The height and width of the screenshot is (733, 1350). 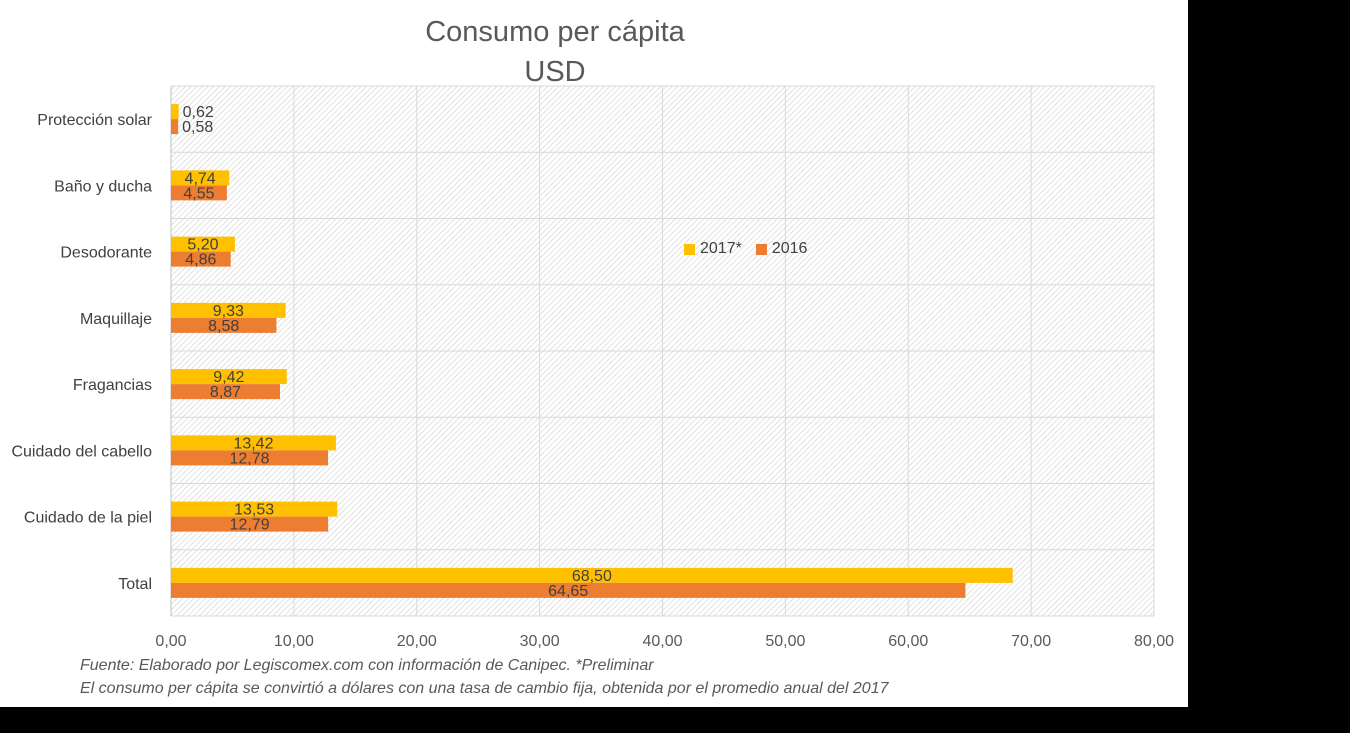 I want to click on legend-swatch-2017, so click(x=689, y=249).